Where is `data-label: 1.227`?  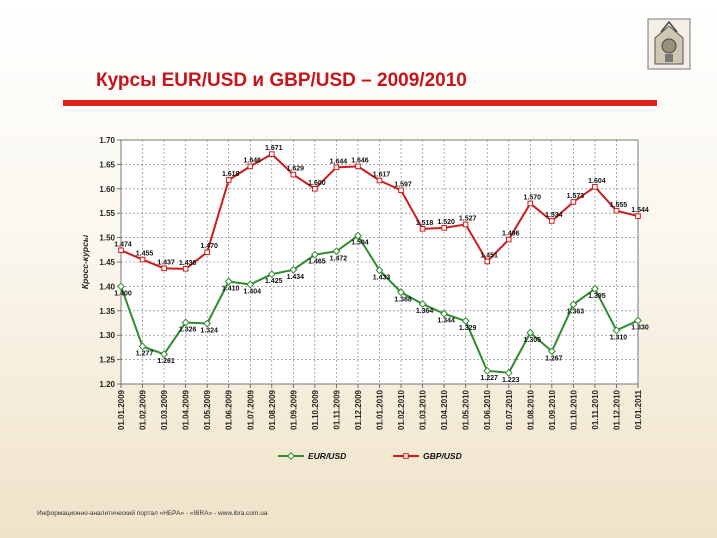
data-label: 1.227 is located at coordinates (489, 378).